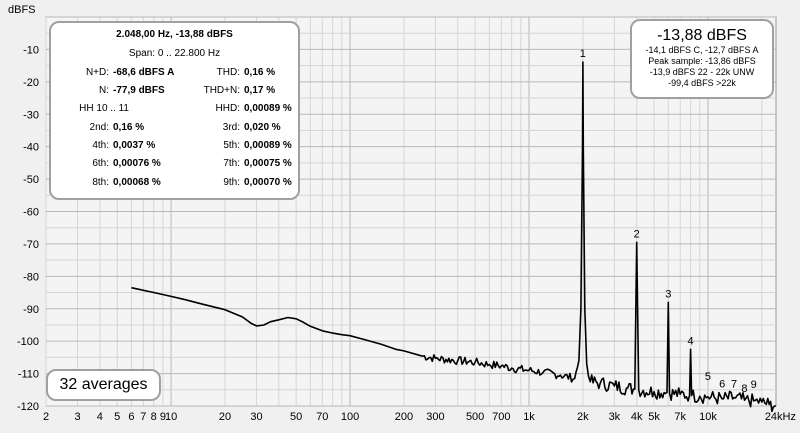 This screenshot has width=800, height=433. I want to click on y-tick-label: -120, so click(28, 407).